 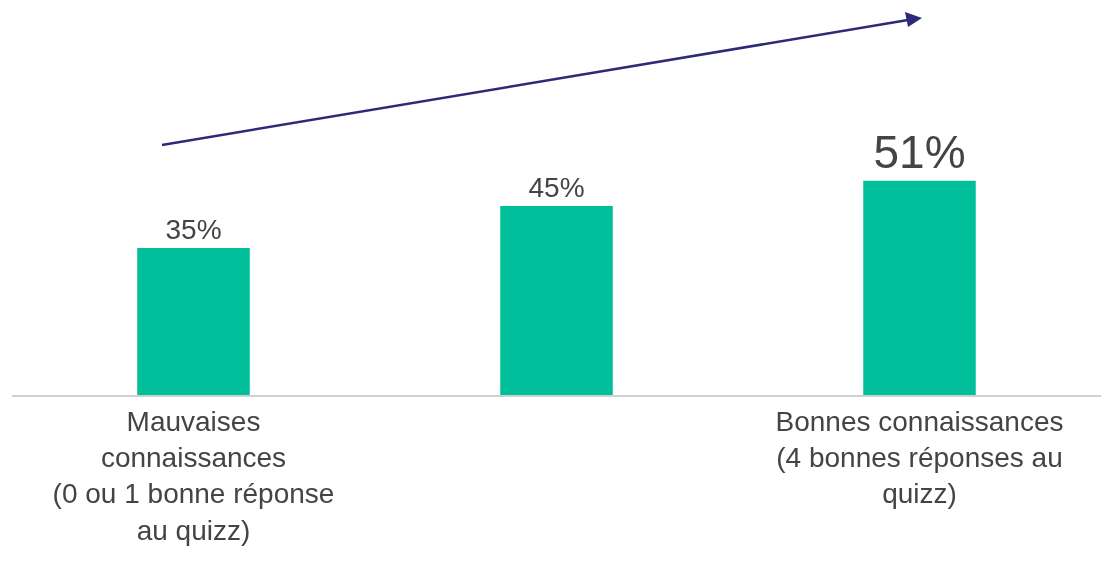 I want to click on data-label: 51%, so click(x=919, y=151).